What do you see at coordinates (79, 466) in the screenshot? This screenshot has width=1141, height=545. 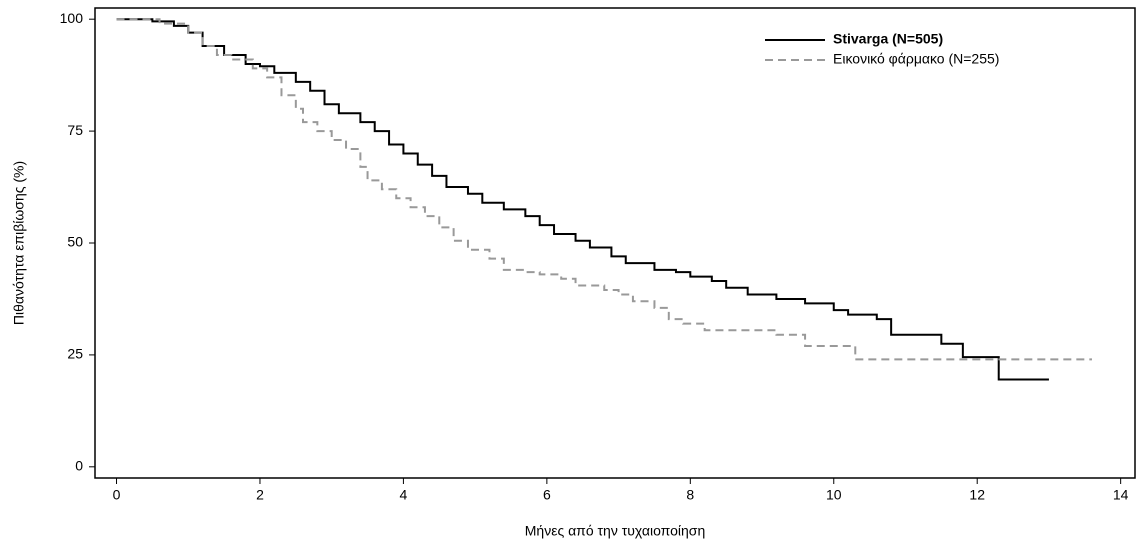 I see `y-tick-label: 0` at bounding box center [79, 466].